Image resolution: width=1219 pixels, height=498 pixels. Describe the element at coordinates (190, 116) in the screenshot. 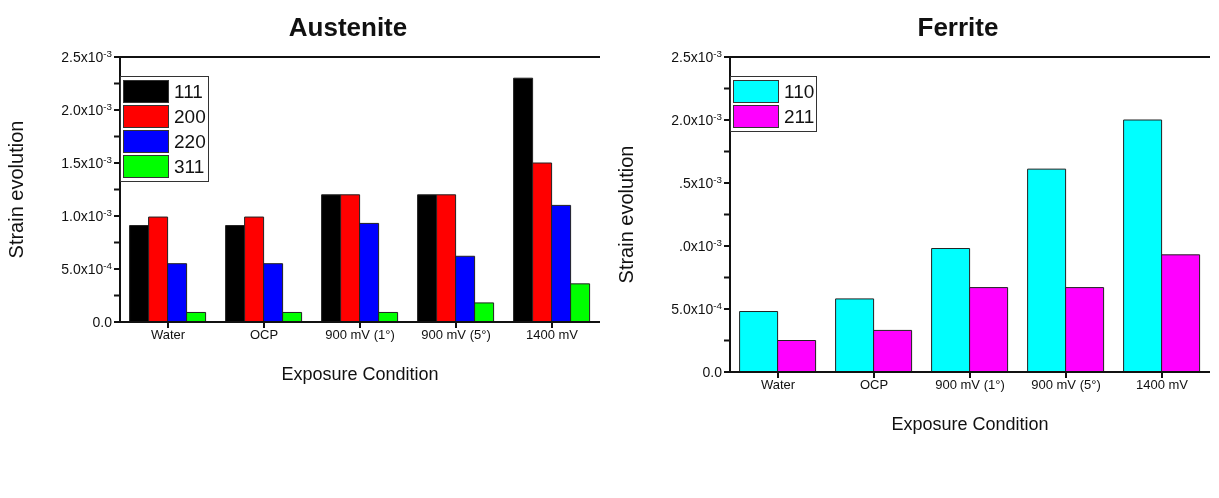

I see `legend-label: 200` at that location.